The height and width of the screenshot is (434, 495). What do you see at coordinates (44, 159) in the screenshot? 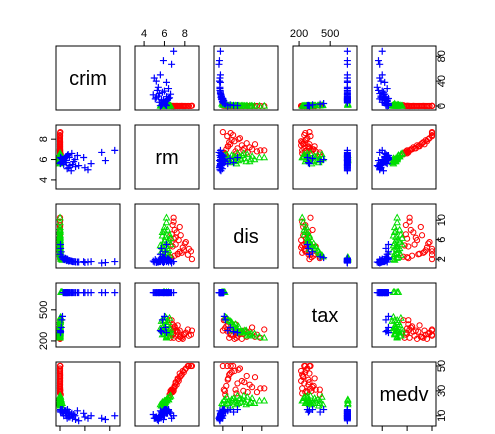
I see `tick-label: 6` at bounding box center [44, 159].